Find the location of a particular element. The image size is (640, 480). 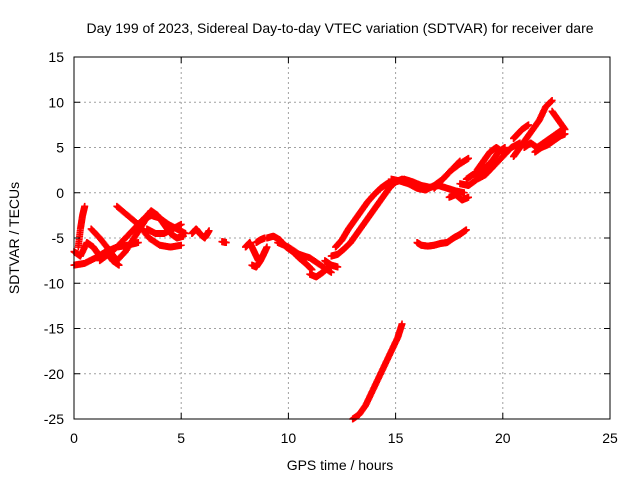

y-tick-label: 15 is located at coordinates (56, 57).